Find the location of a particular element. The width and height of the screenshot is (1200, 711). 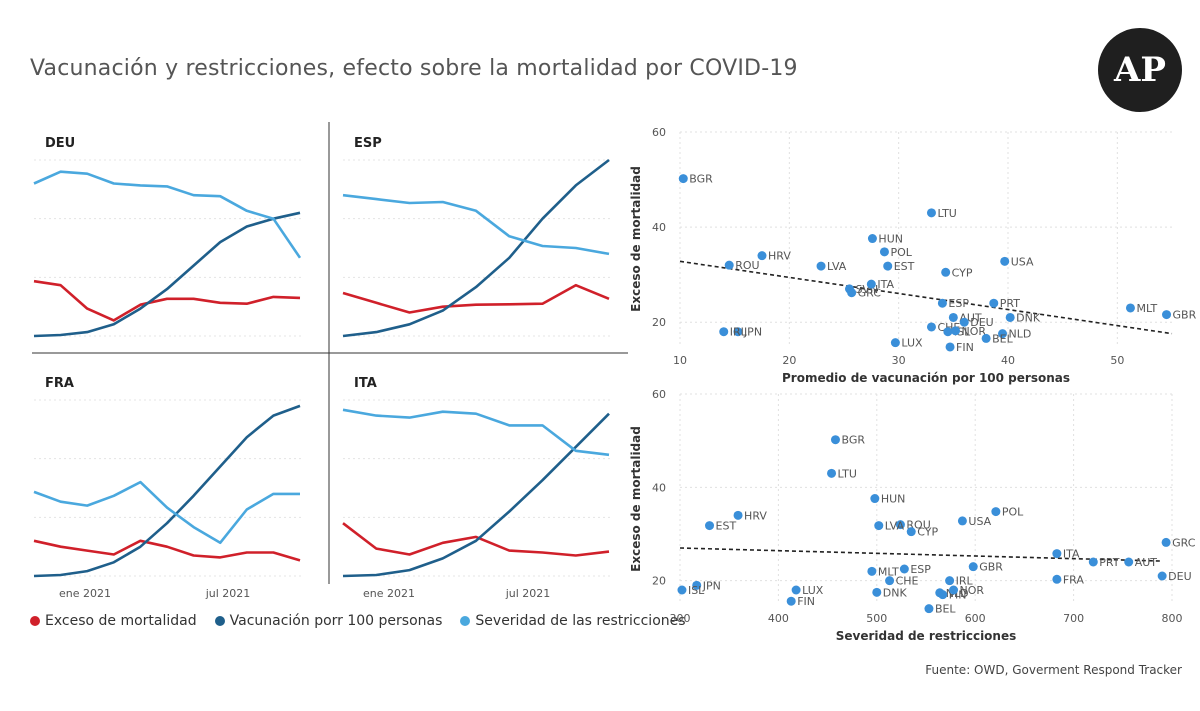

point-label: POL is located at coordinates (901, 252).